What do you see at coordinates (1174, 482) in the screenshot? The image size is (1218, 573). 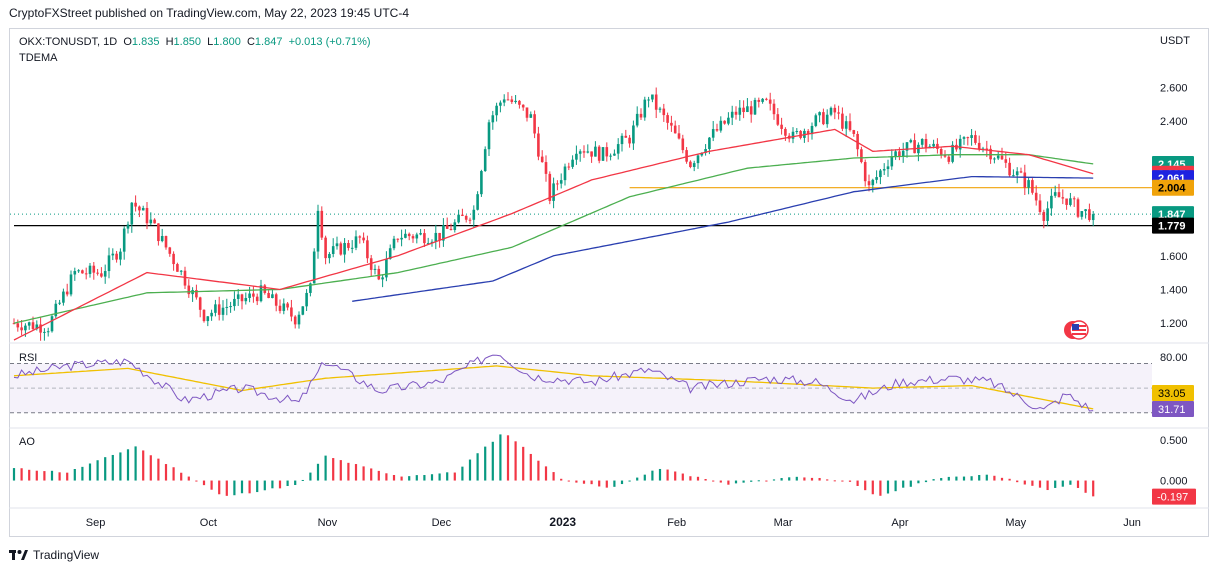 I see `ao-tick-label: 0.000` at bounding box center [1174, 482].